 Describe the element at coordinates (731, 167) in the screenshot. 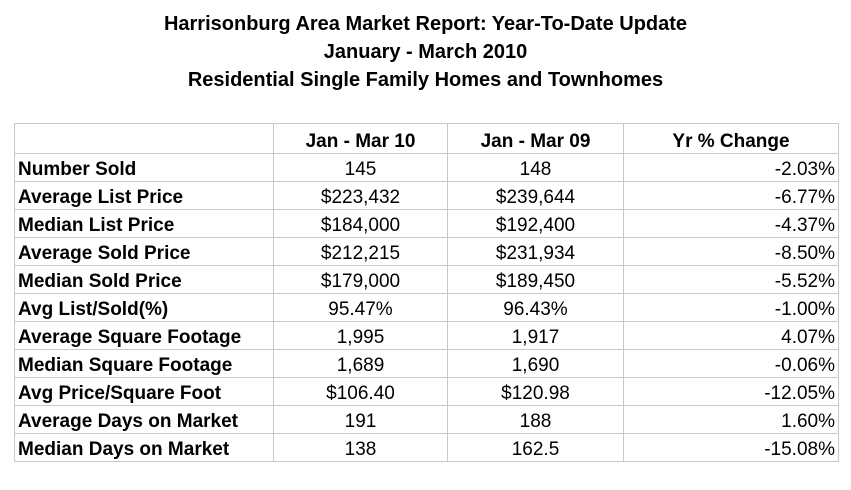

I see `yr-change-value: -2.03%` at that location.